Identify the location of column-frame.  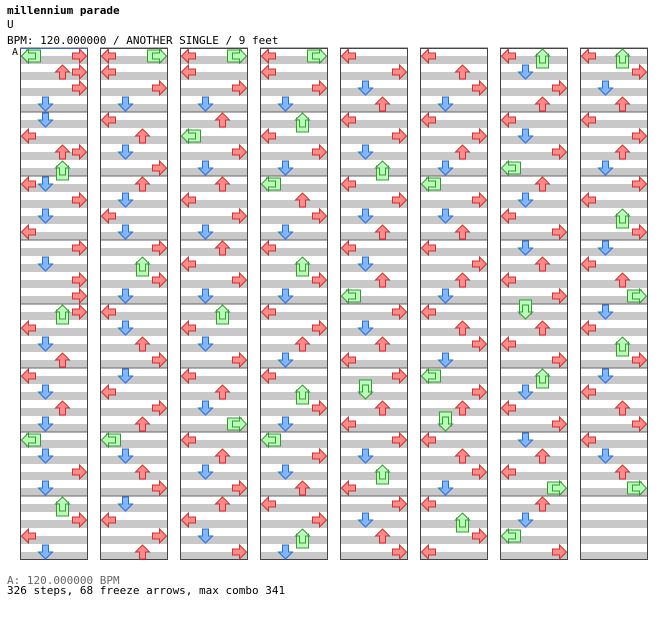
(134, 304).